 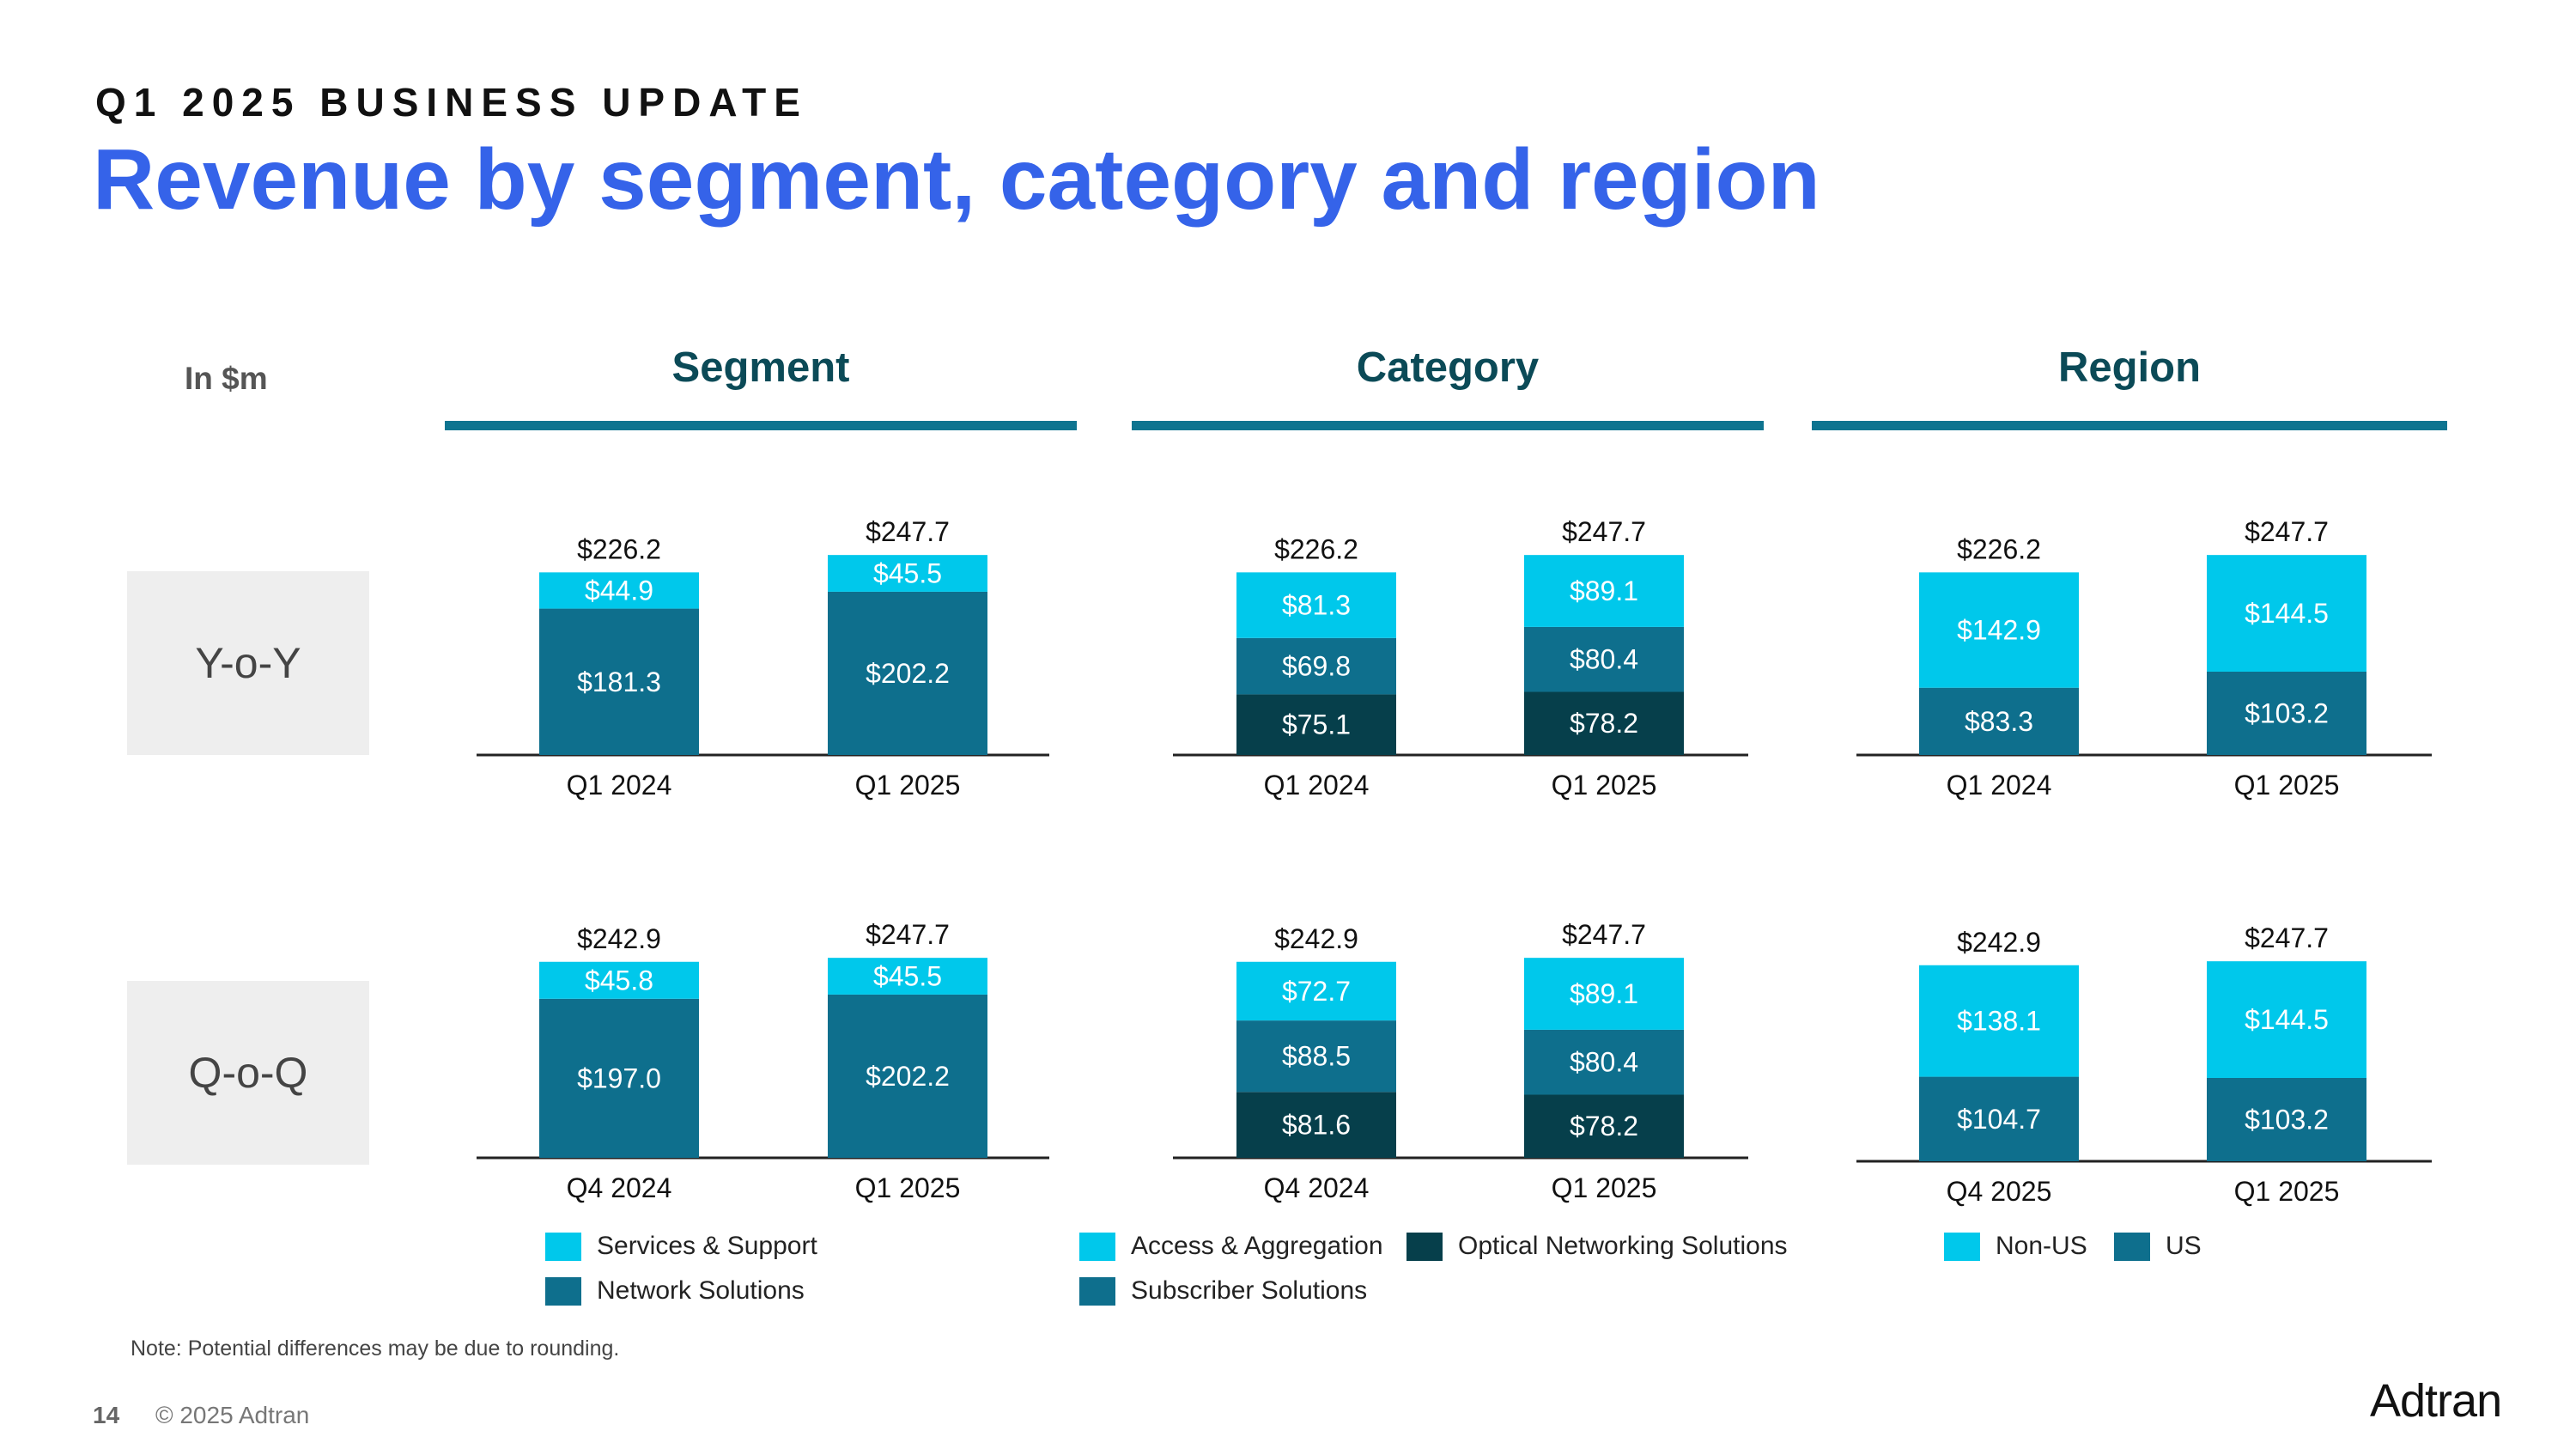 I want to click on category-qoq-data-label: $89.1, so click(x=1604, y=993).